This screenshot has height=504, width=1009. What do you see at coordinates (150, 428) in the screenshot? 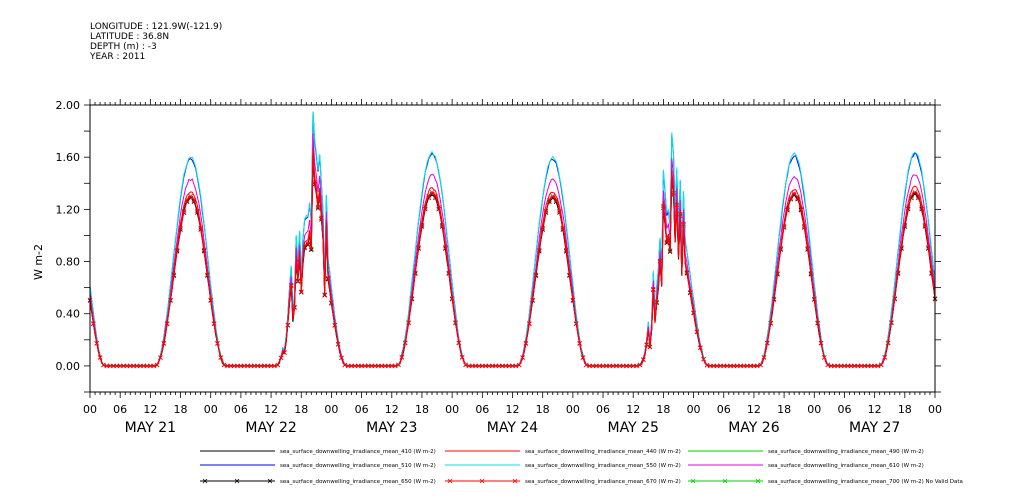
I see `x-day-label: MAY 21` at bounding box center [150, 428].